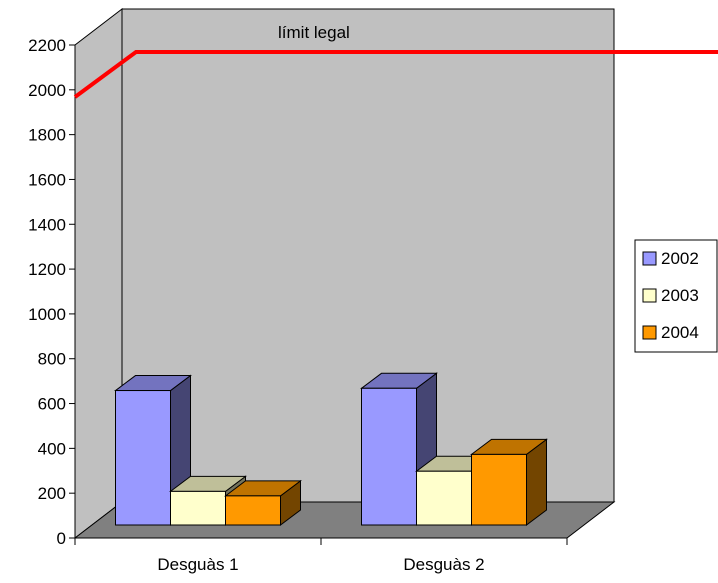 The height and width of the screenshot is (583, 718). Describe the element at coordinates (52, 404) in the screenshot. I see `y-tick-label: 600` at that location.